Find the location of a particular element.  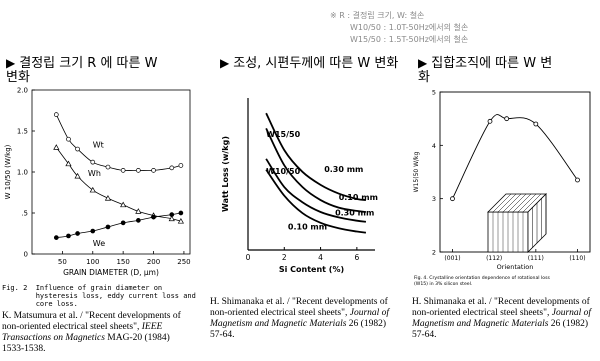

section-title-3-line1: 집합조직에 따른 W 변 is located at coordinates (491, 63).